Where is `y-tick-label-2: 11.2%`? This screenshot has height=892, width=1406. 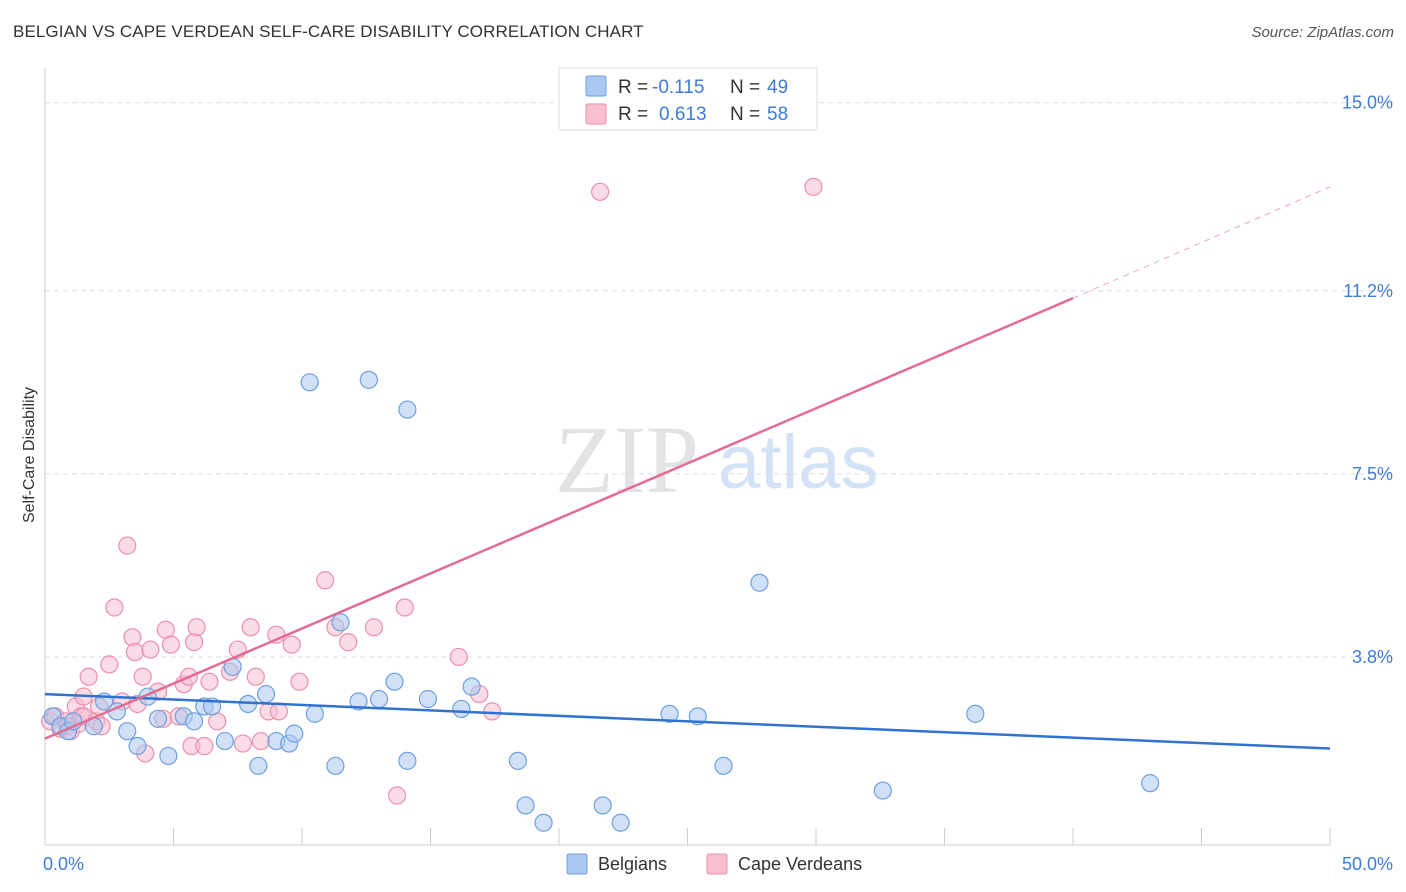
y-tick-label-2: 11.2% is located at coordinates (1368, 291).